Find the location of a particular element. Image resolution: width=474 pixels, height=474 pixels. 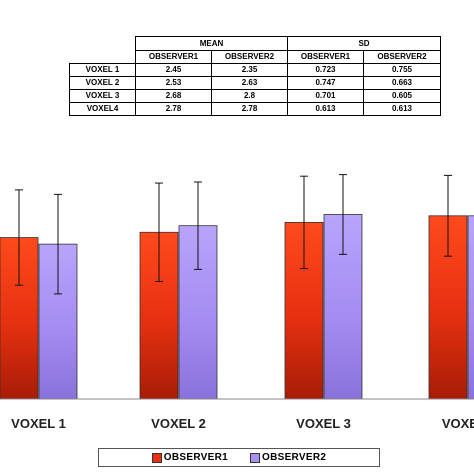

table-row: VOXEL 3 2.68 2.8 0.701 0.605 is located at coordinates (255, 96).